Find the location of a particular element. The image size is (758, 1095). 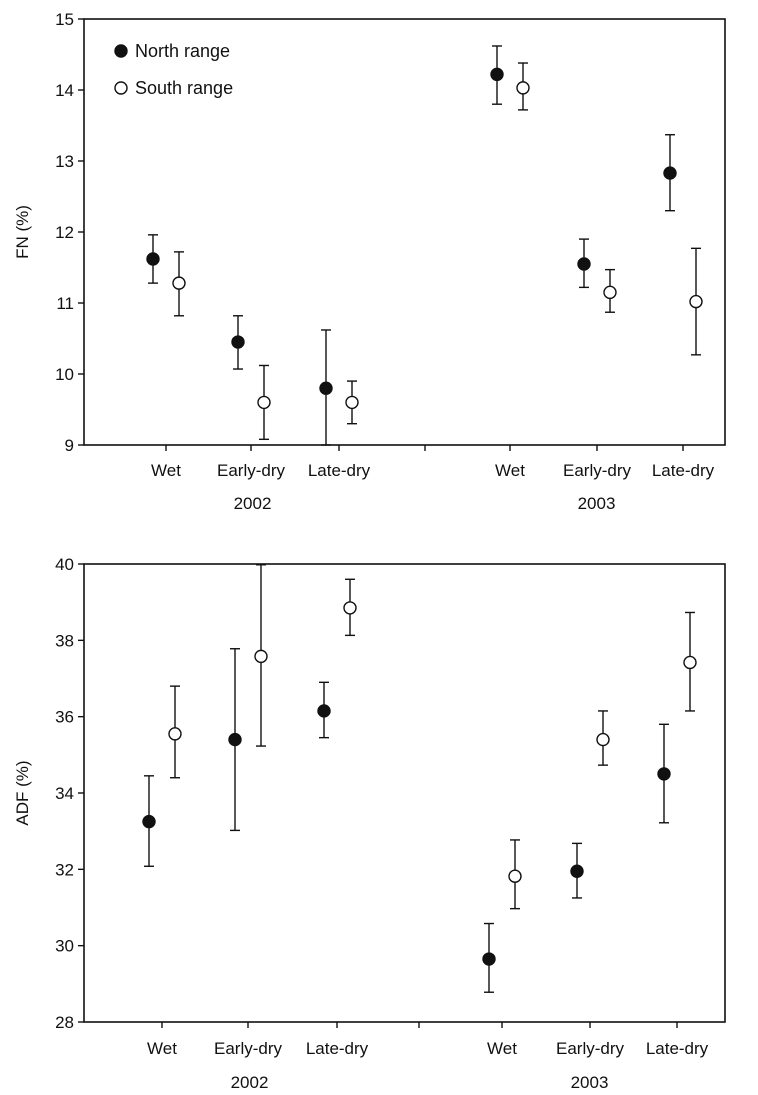

y-tick-label: 38 is located at coordinates (64, 640).